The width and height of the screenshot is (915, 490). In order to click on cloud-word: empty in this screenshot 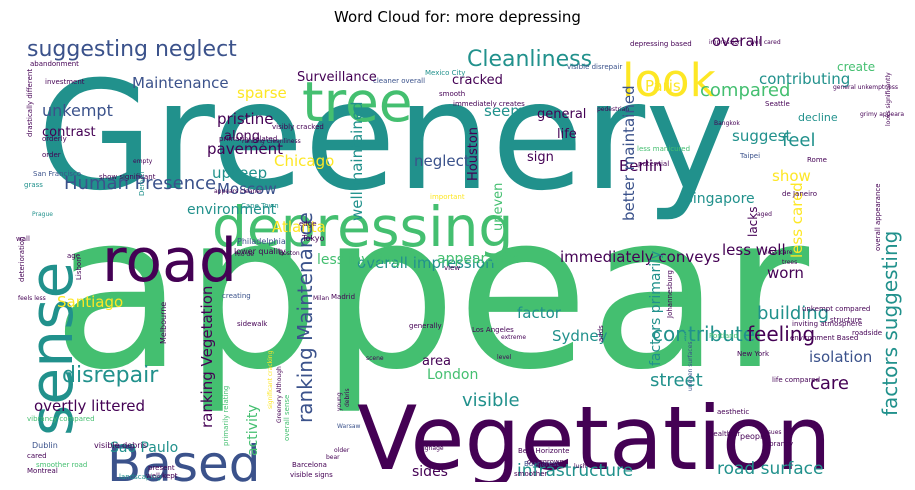, I will do `click(143, 161)`.